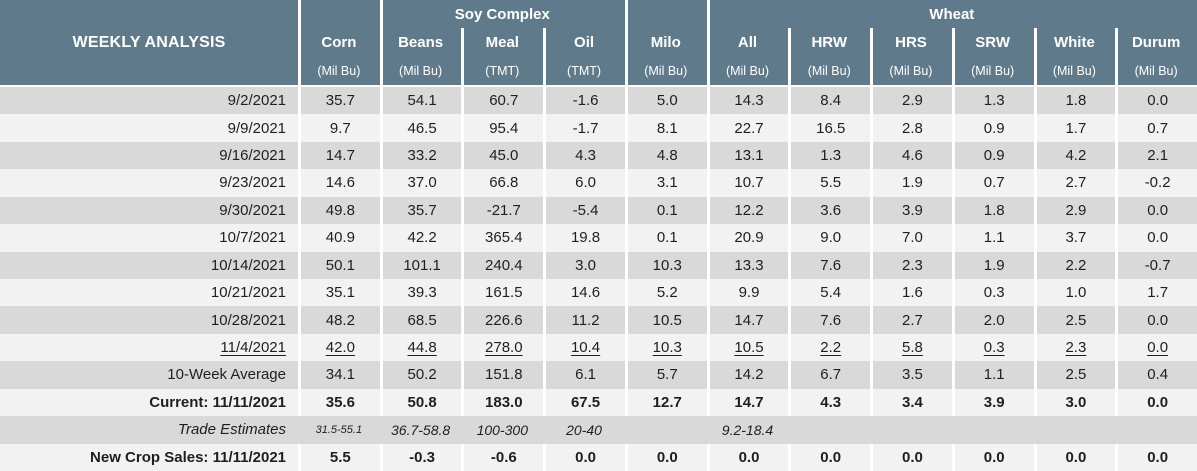 Image resolution: width=1197 pixels, height=471 pixels. Describe the element at coordinates (992, 128) in the screenshot. I see `table-cell: 0.9` at that location.